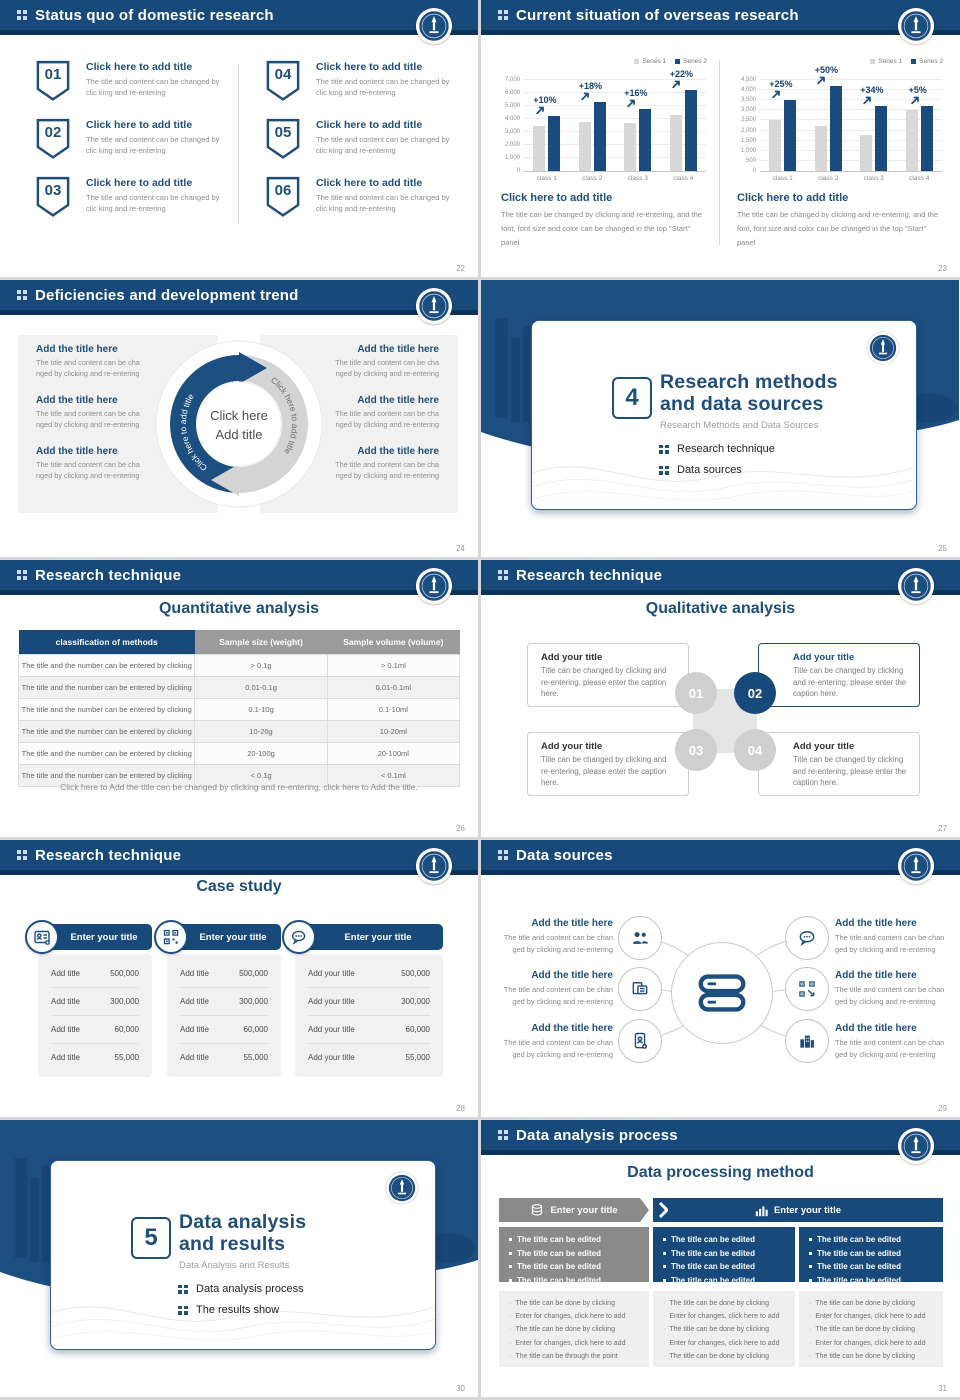  What do you see at coordinates (261, 709) in the screenshot?
I see `value-cell: 0.1-10g` at bounding box center [261, 709].